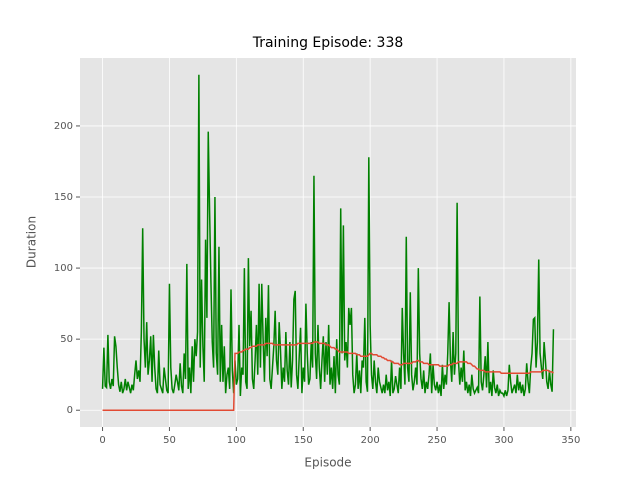 This screenshot has height=480, width=640. What do you see at coordinates (437, 440) in the screenshot?
I see `x-tick-label: 250` at bounding box center [437, 440].